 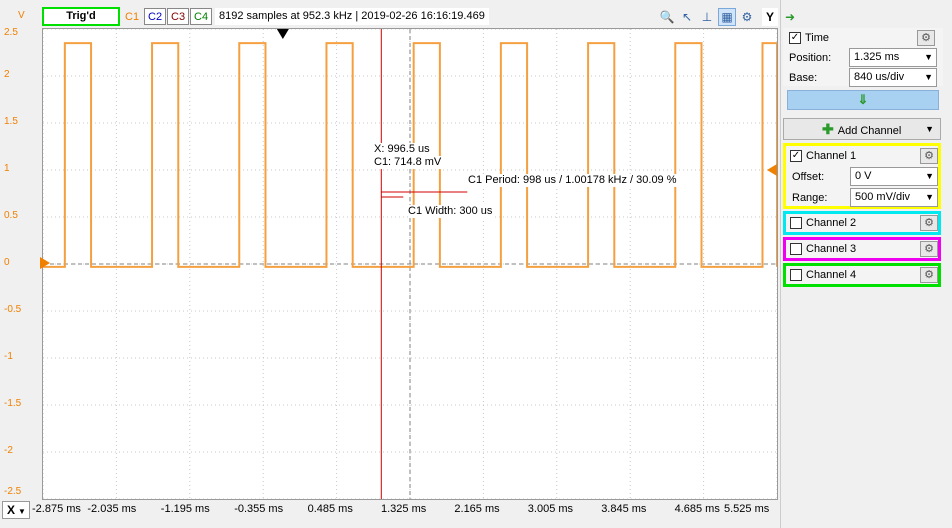 I want to click on y-unit-label: V, so click(x=21, y=15).